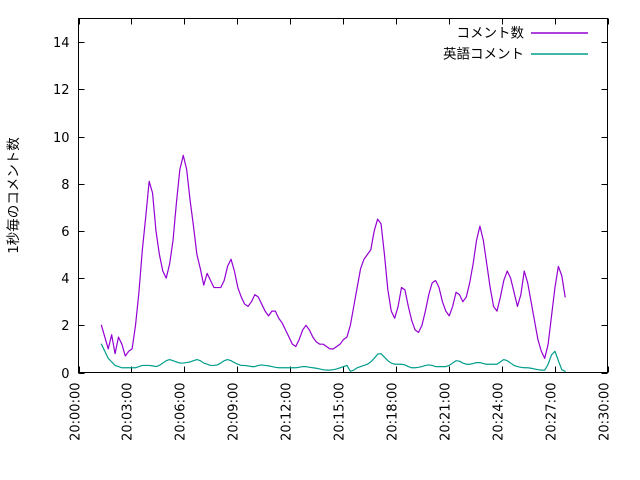  I want to click on x-tick-label: 20:12:00, so click(287, 412).